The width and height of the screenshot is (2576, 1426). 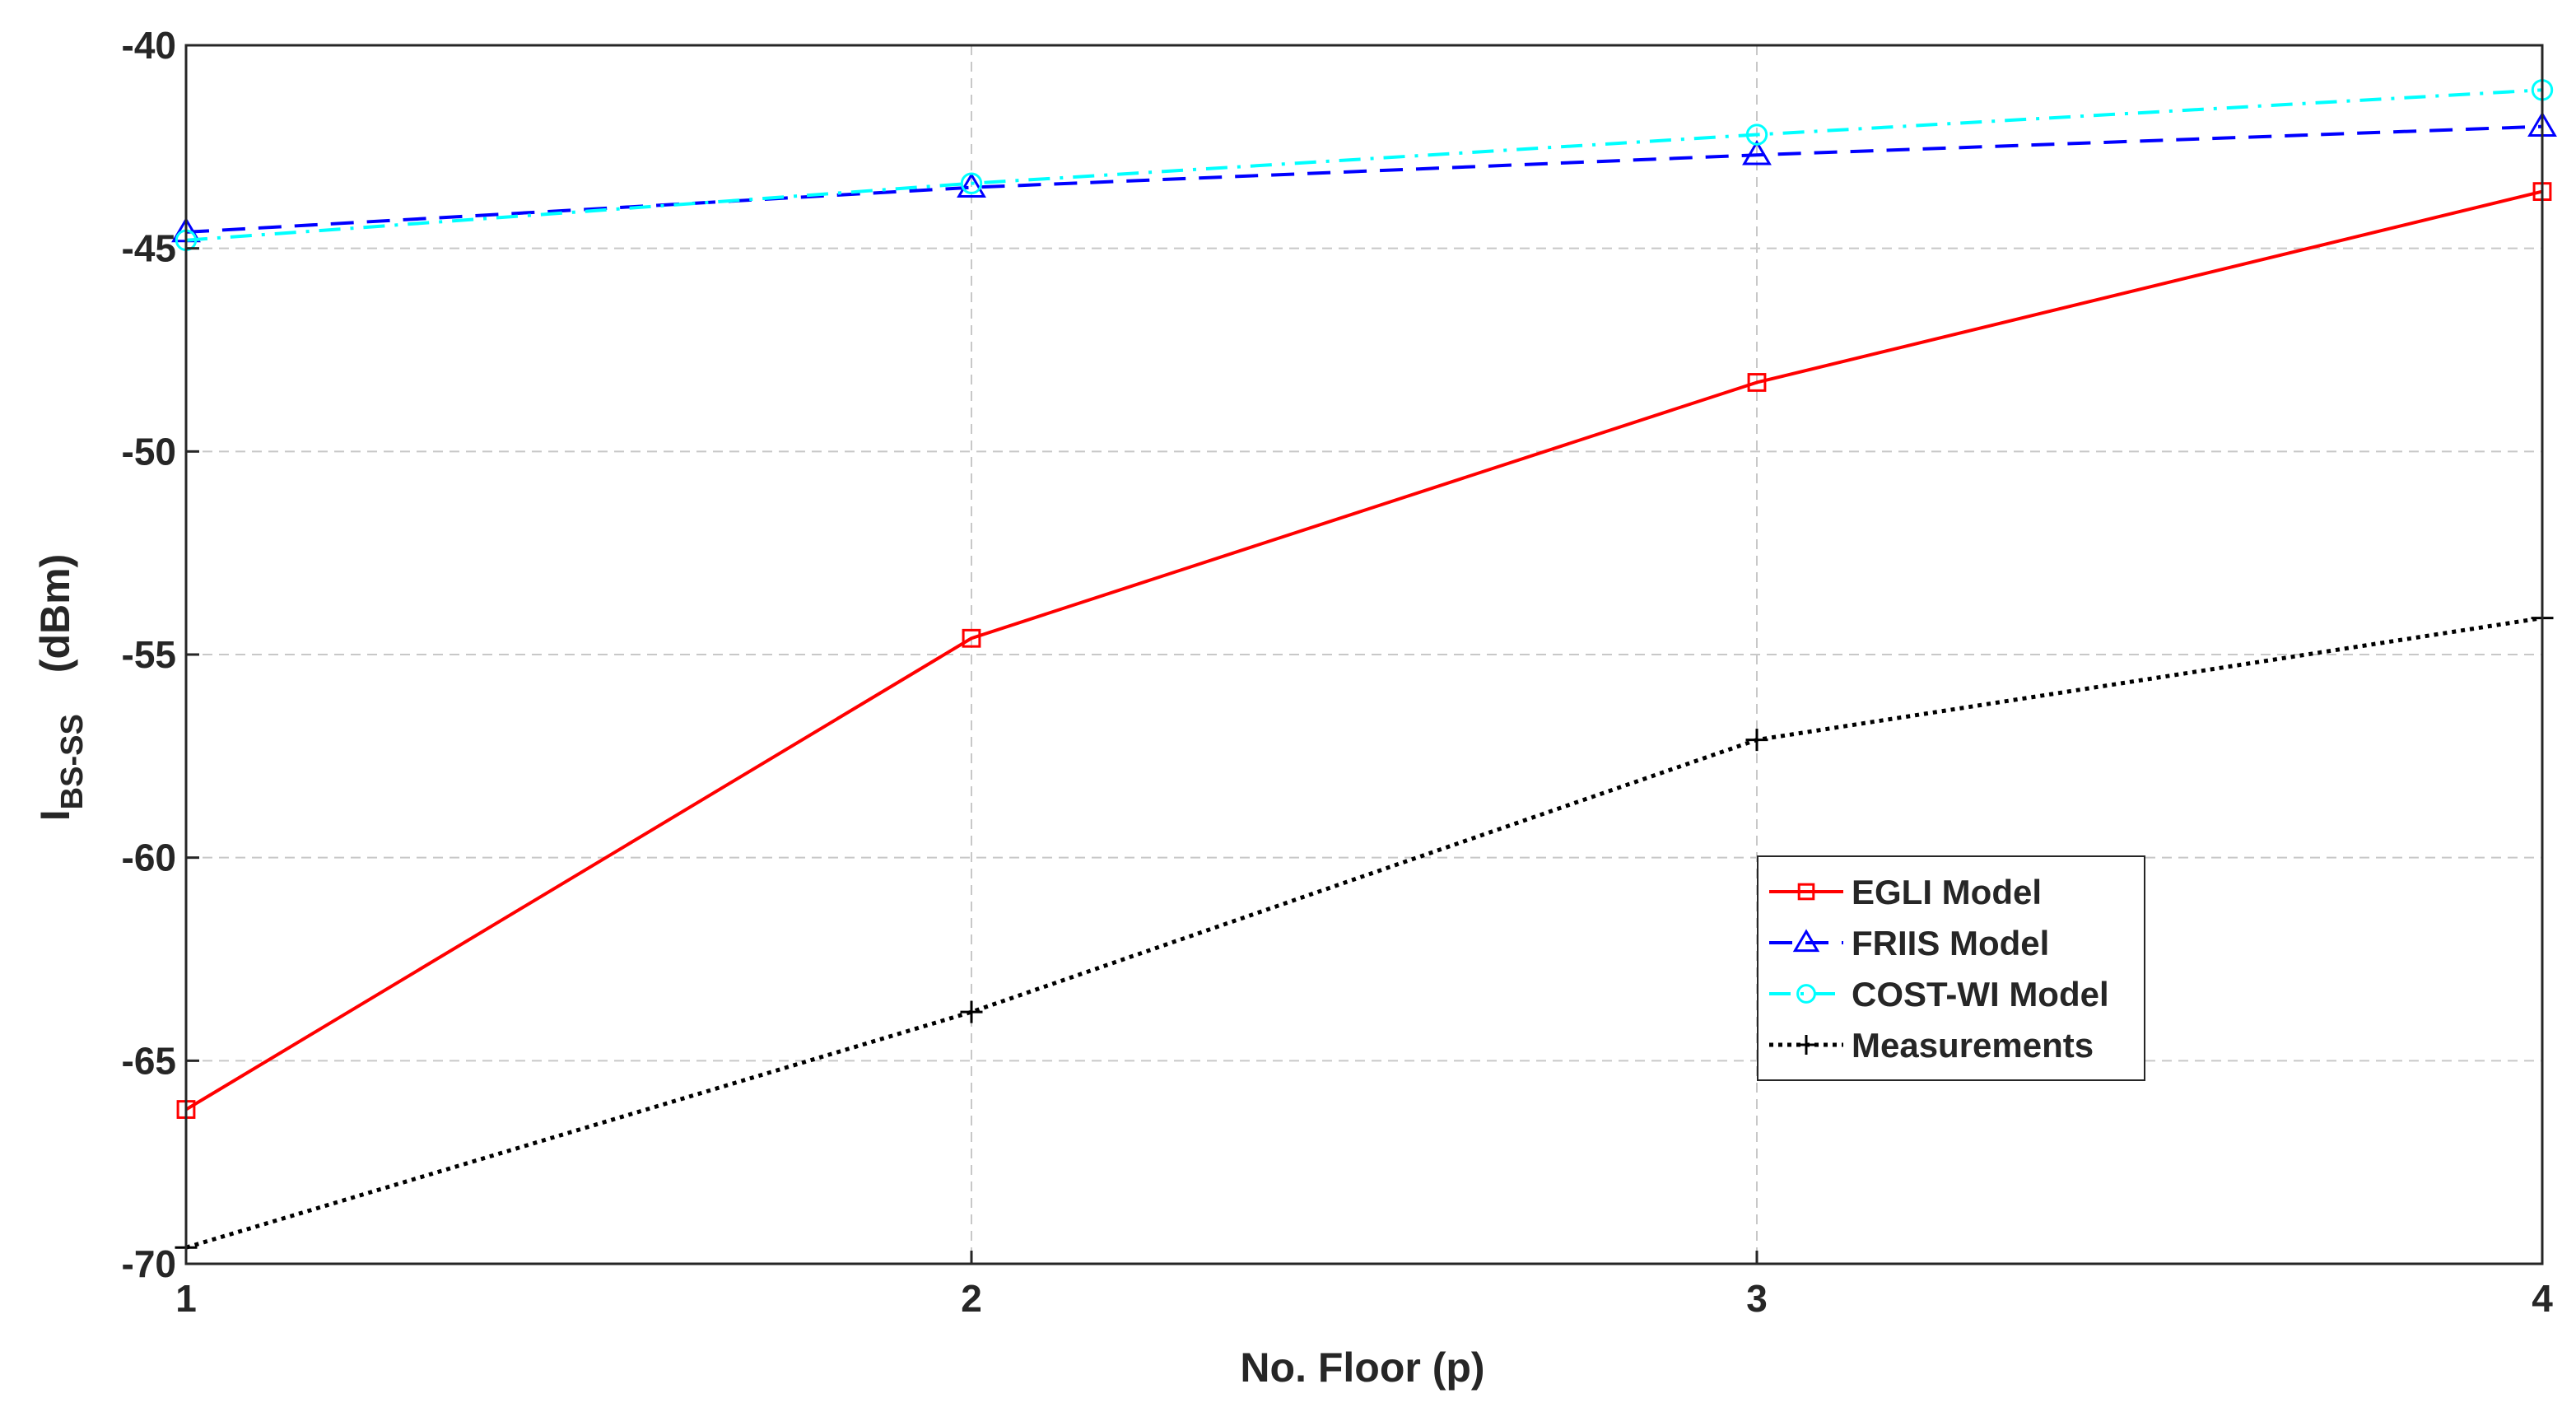 I want to click on y-tick-label: -70, so click(x=149, y=1263).